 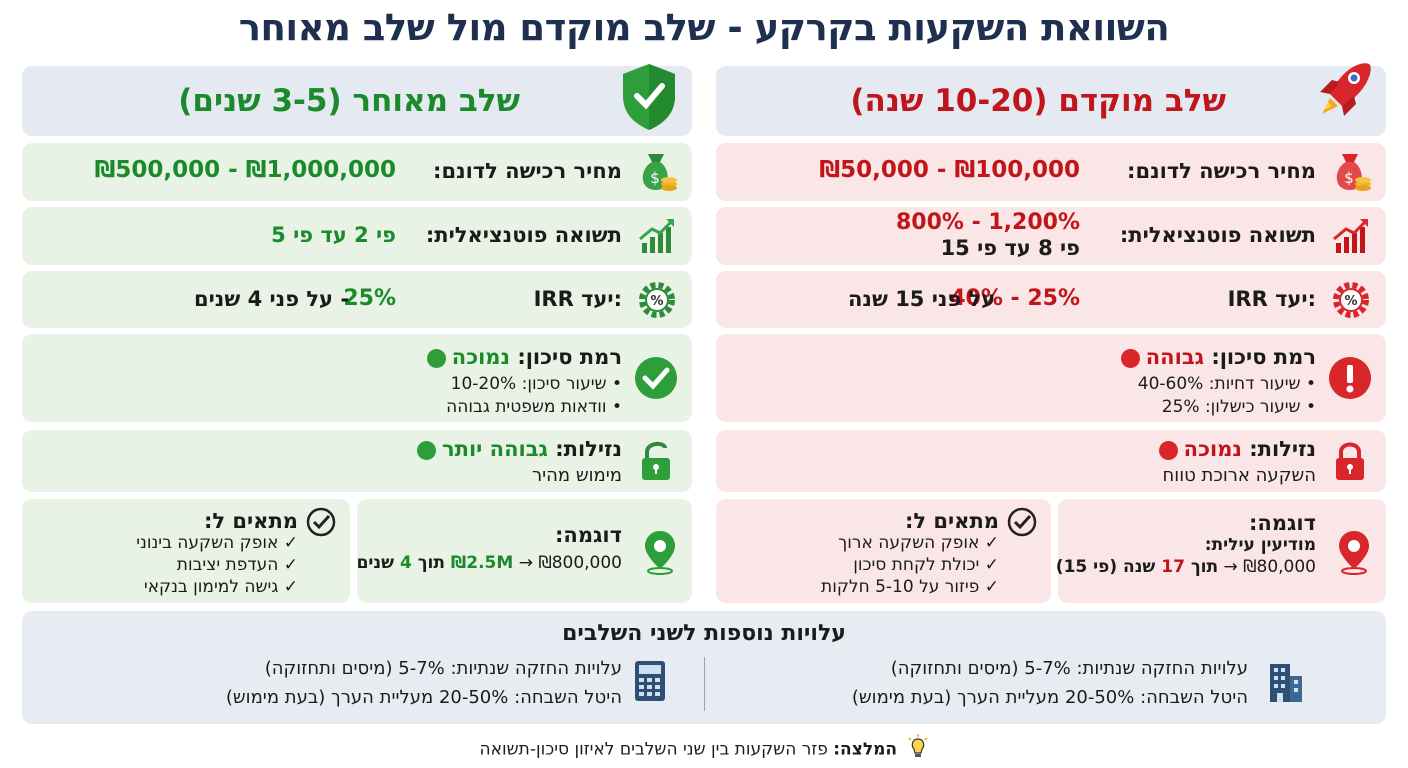 What do you see at coordinates (523, 235) in the screenshot?
I see `late-return-label: תשואה פוטנציאלית:` at bounding box center [523, 235].